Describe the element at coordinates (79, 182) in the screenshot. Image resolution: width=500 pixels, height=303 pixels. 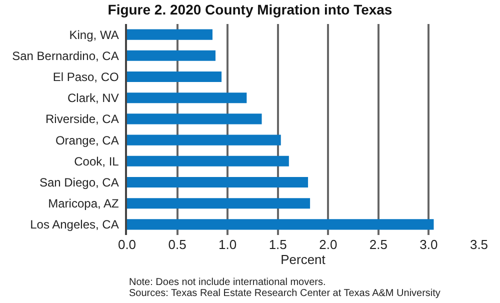
I see `y-tick-label: San Diego, CA` at that location.